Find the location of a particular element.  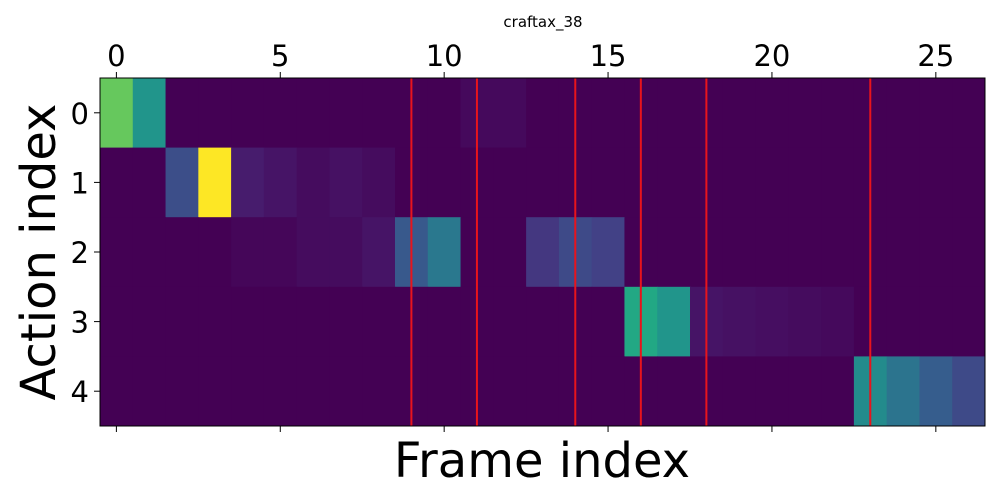

heatmap-cell-r2-c7 is located at coordinates (346, 252).